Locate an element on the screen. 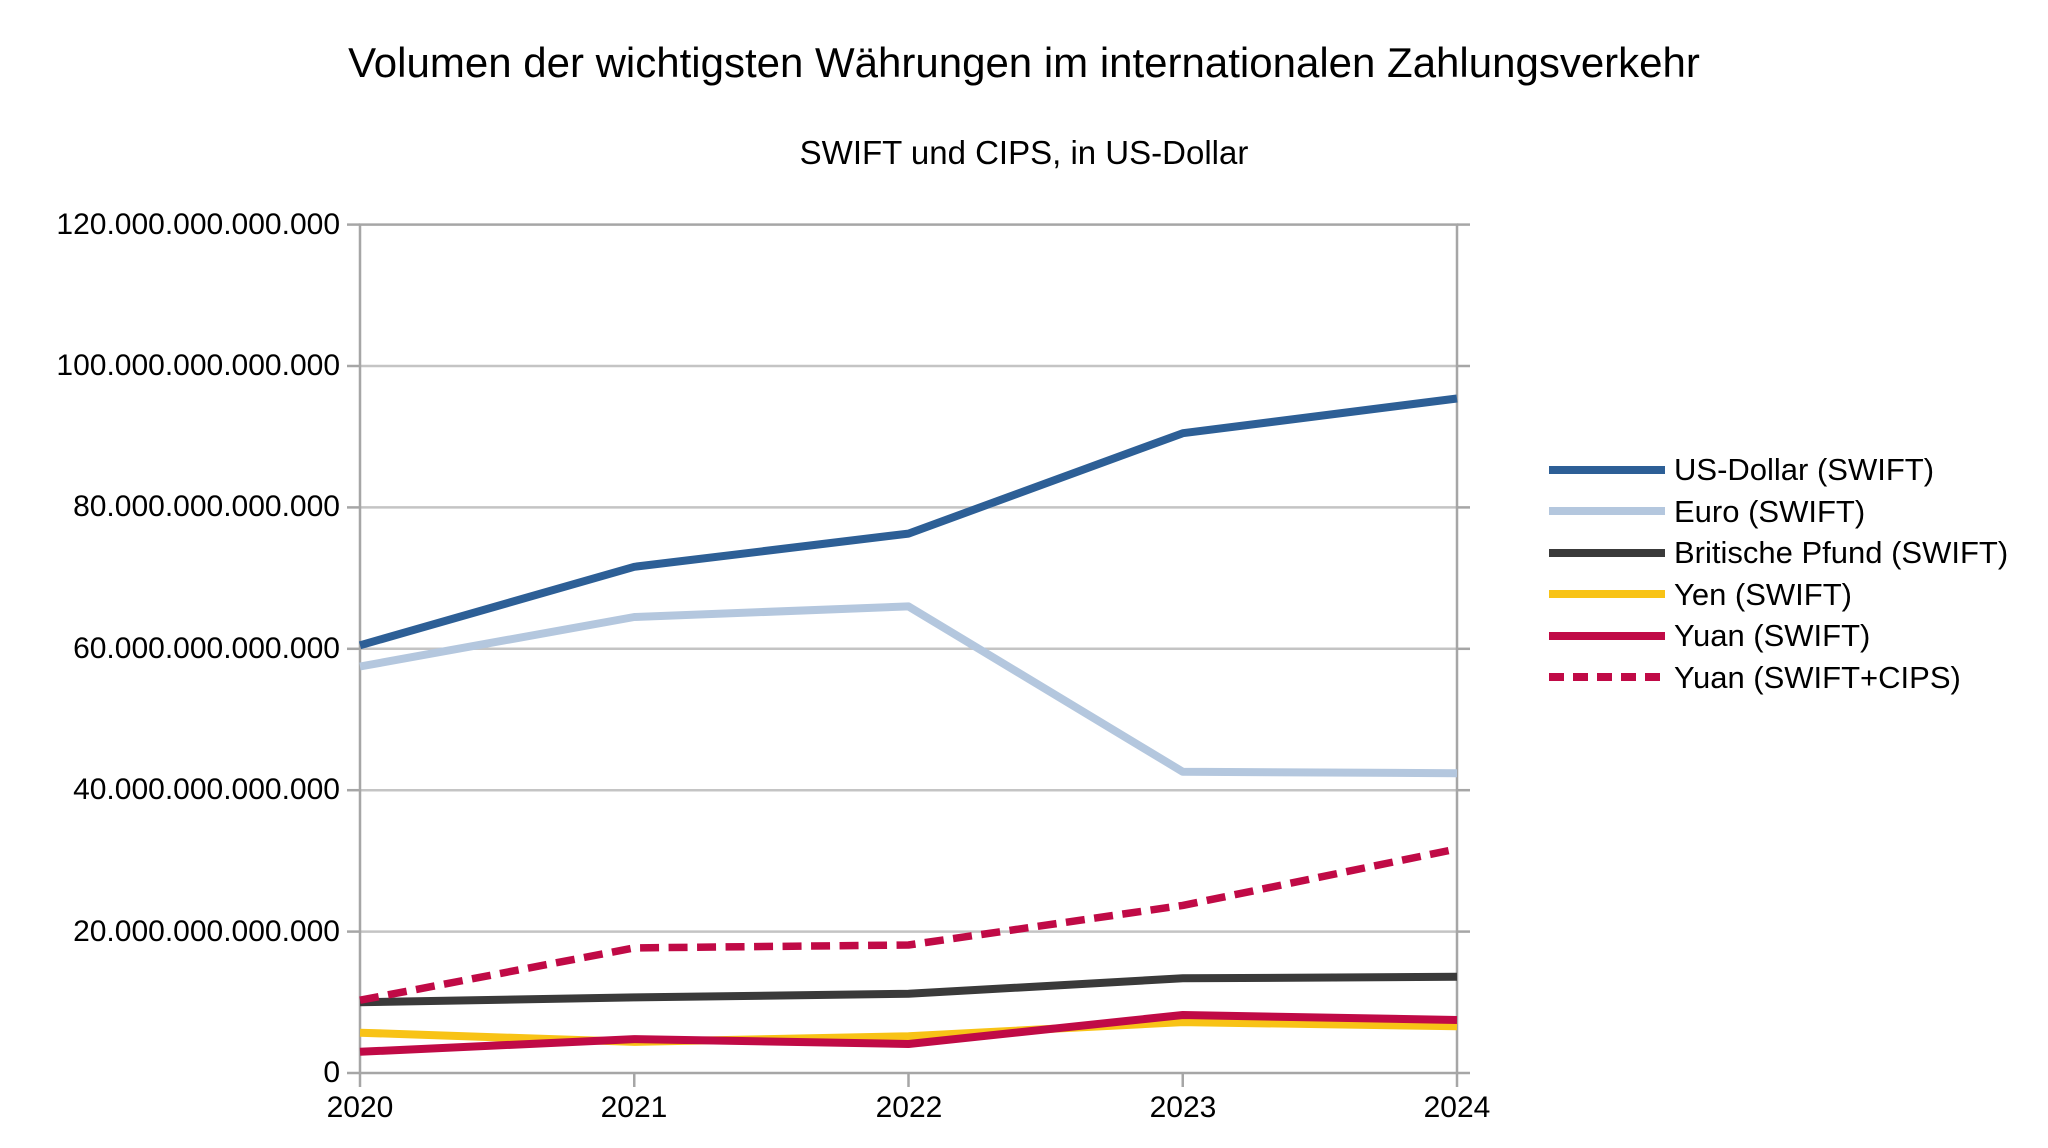 This screenshot has width=2048, height=1148. series-line-yuan-swift is located at coordinates (908, 1033).